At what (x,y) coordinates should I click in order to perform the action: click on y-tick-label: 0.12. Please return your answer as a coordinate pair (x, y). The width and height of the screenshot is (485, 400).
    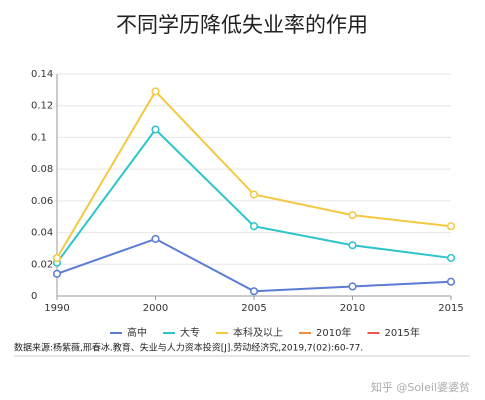
    Looking at the image, I should click on (42, 106).